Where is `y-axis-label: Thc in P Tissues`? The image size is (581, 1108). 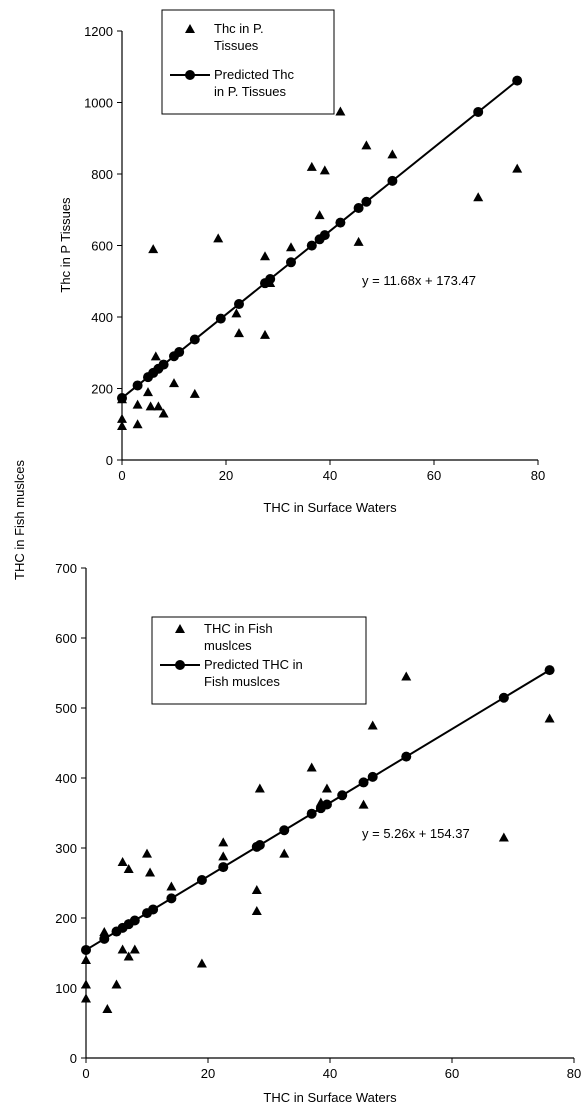
y-axis-label: Thc in P Tissues is located at coordinates (65, 245).